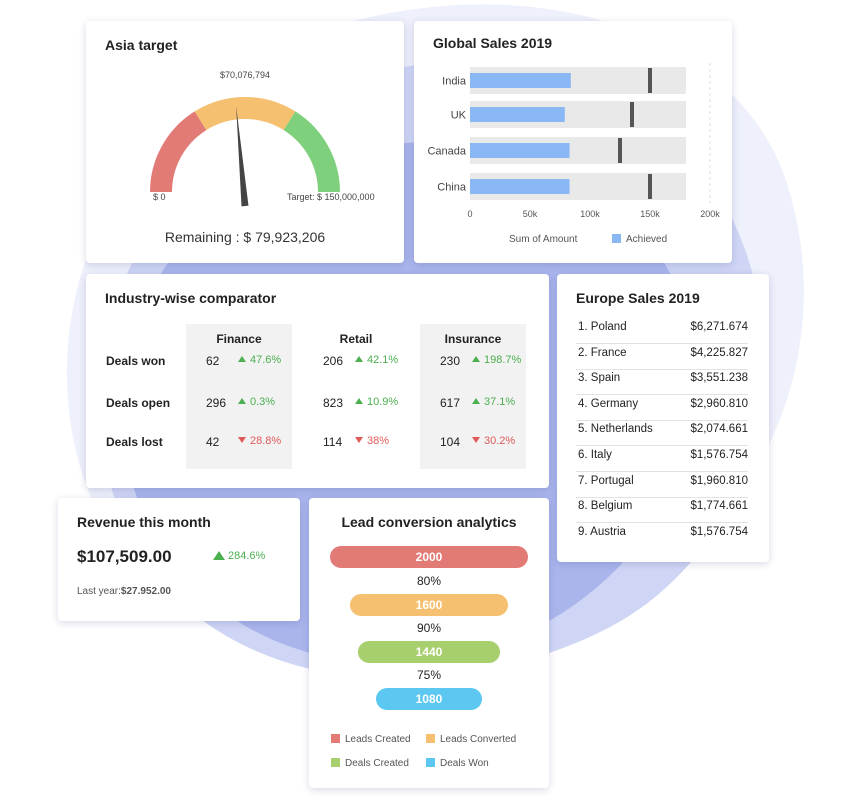  What do you see at coordinates (331, 197) in the screenshot?
I see `gauge-target-label: Target: $ 150,000,000` at bounding box center [331, 197].